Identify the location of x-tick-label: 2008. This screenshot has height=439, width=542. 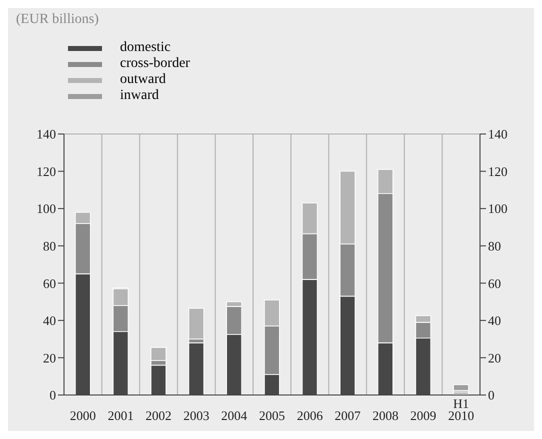
(385, 415).